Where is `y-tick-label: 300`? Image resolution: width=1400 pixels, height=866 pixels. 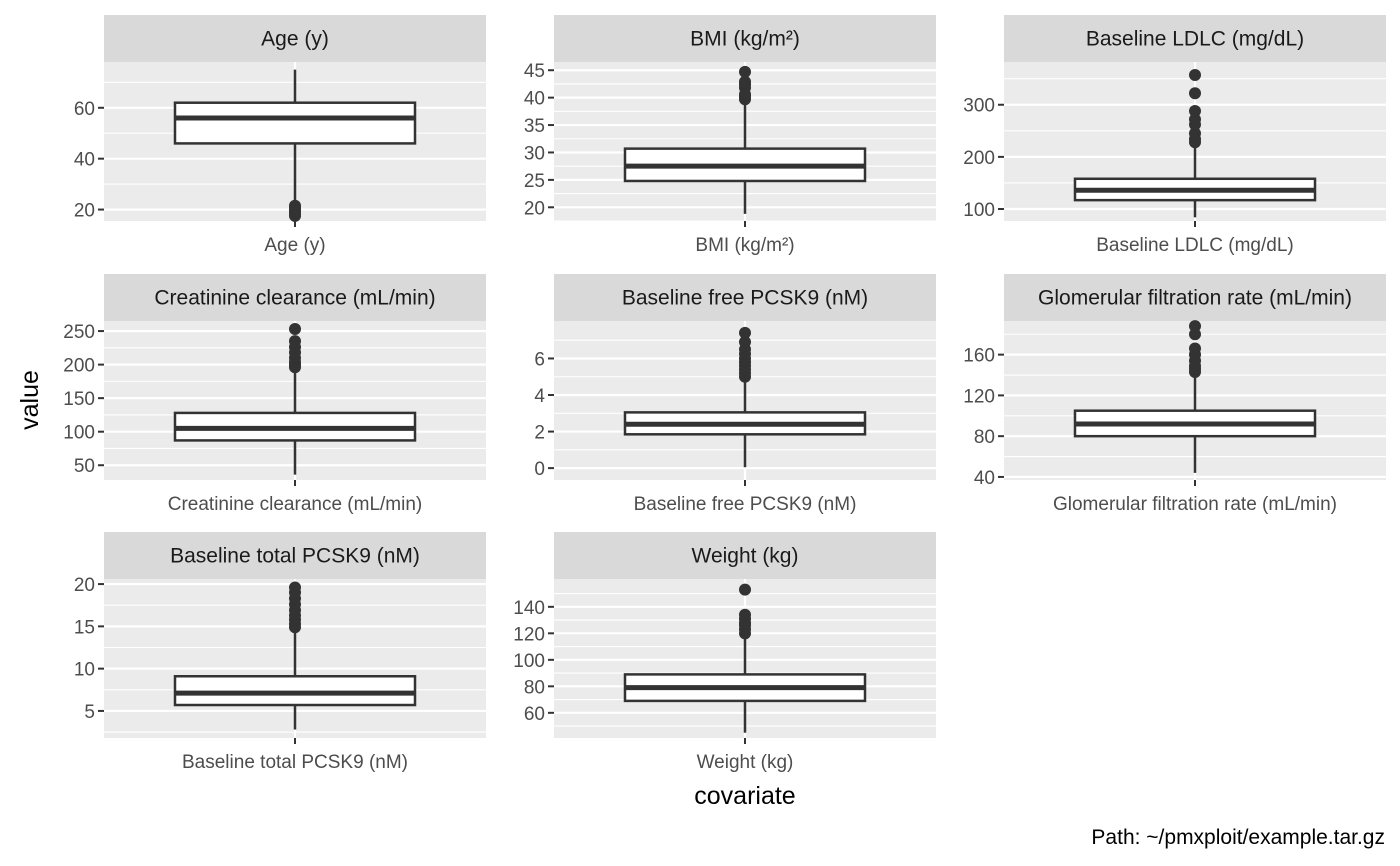 y-tick-label: 300 is located at coordinates (979, 106).